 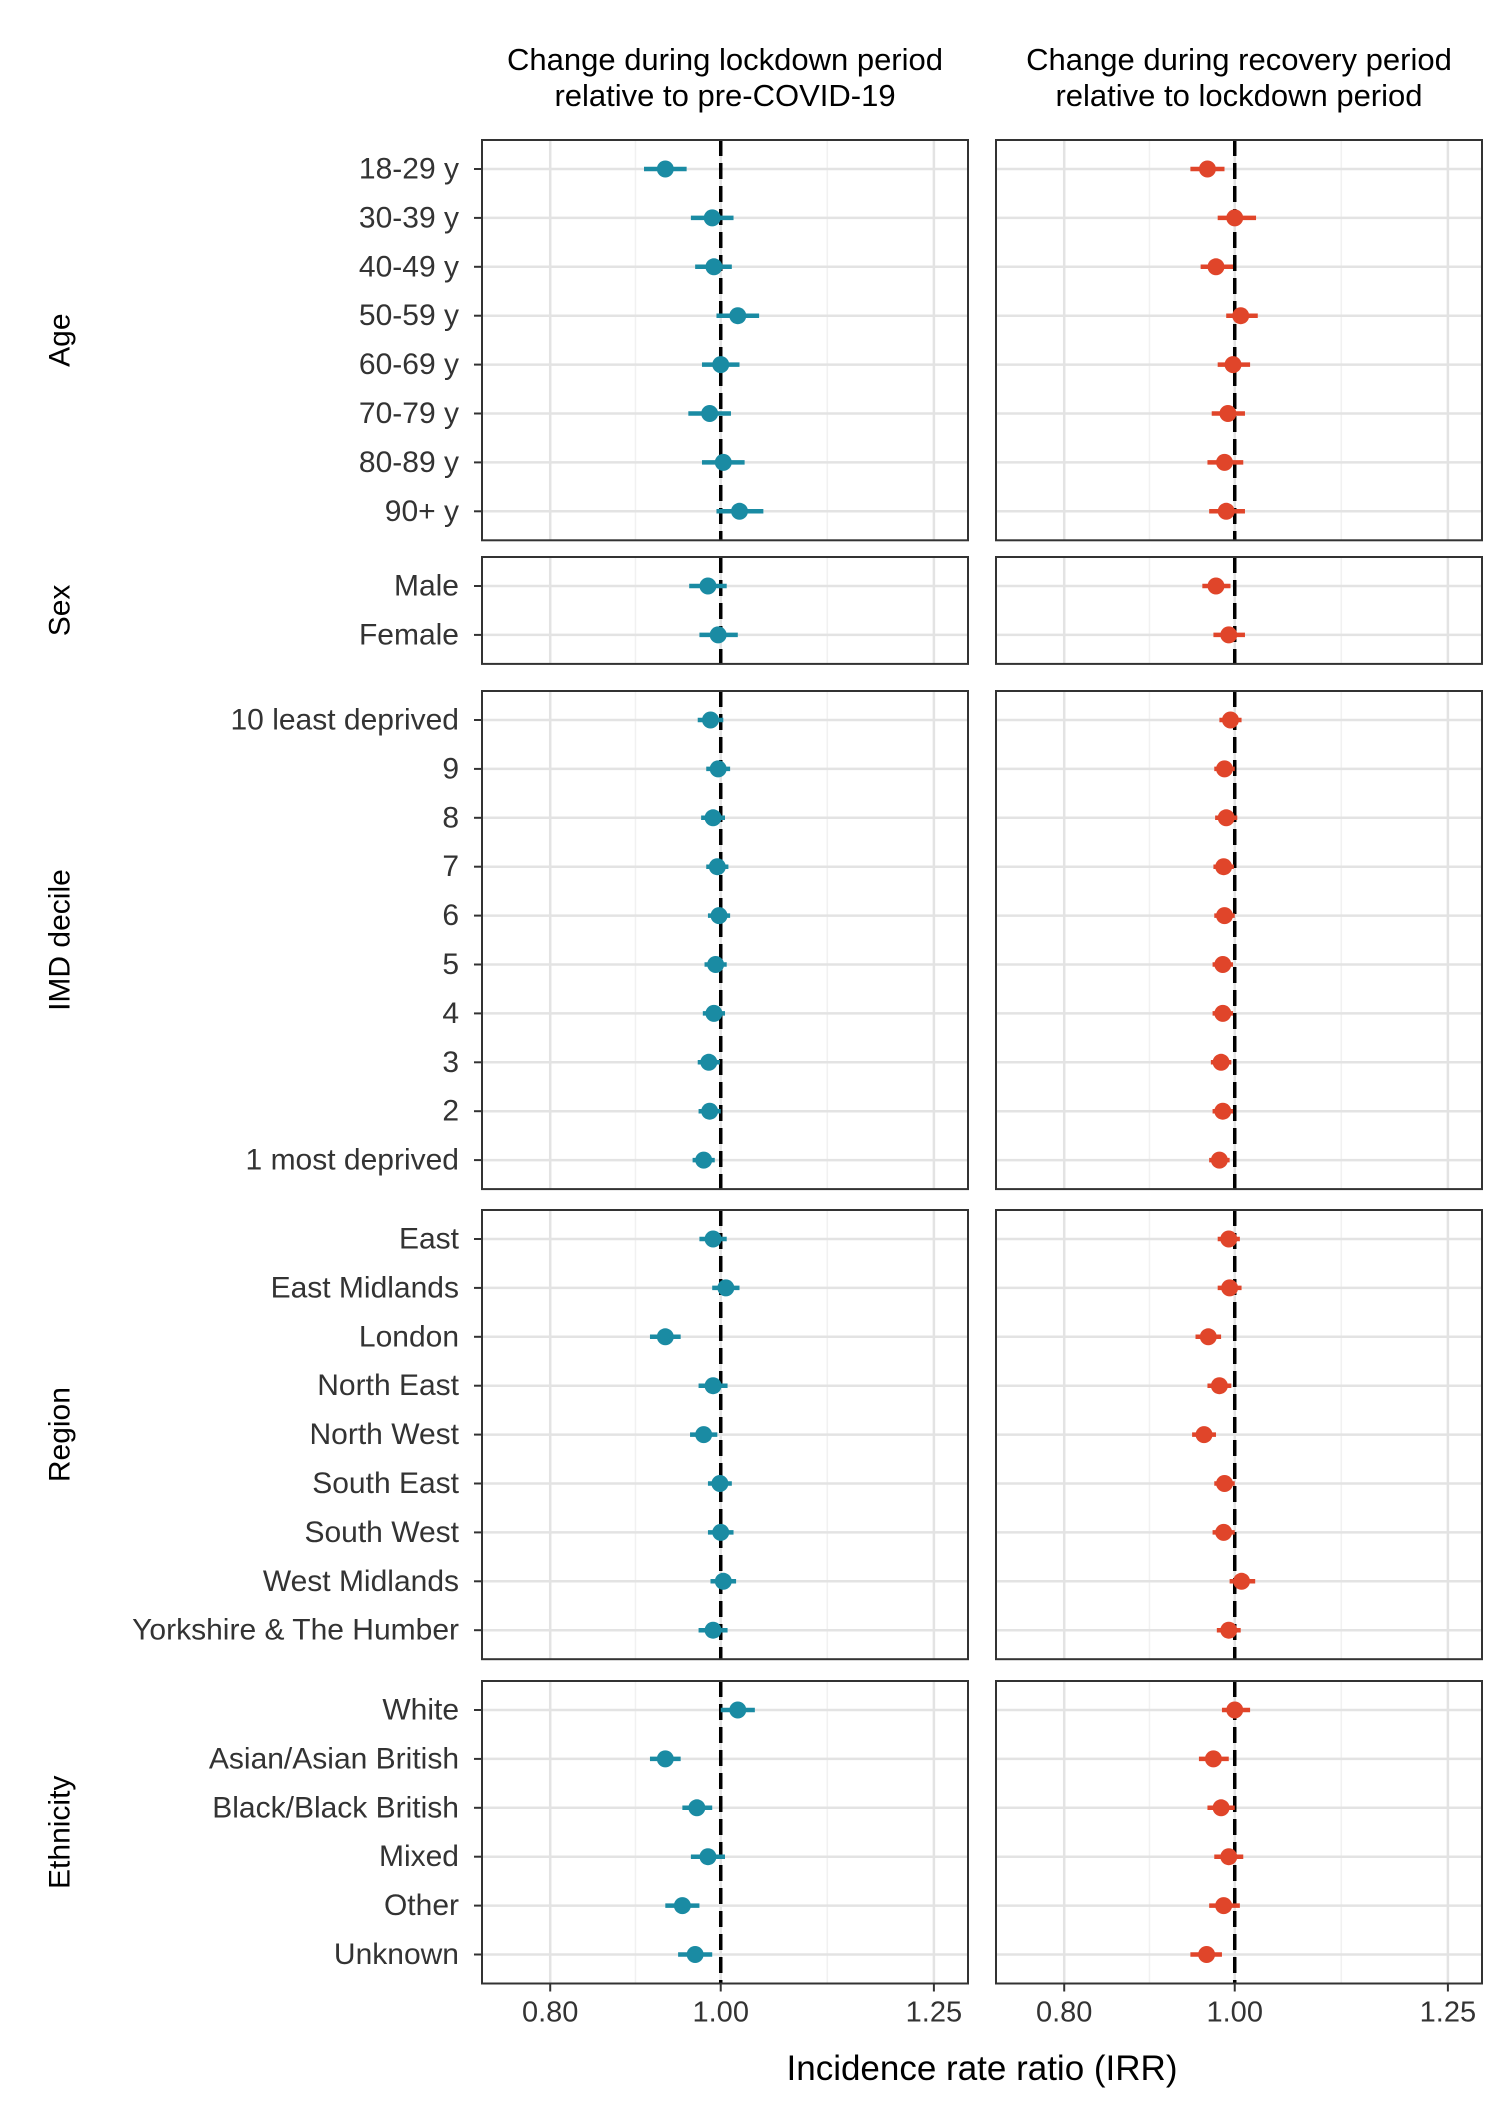 What do you see at coordinates (665, 1337) in the screenshot?
I see `point-lockdown-region-london` at bounding box center [665, 1337].